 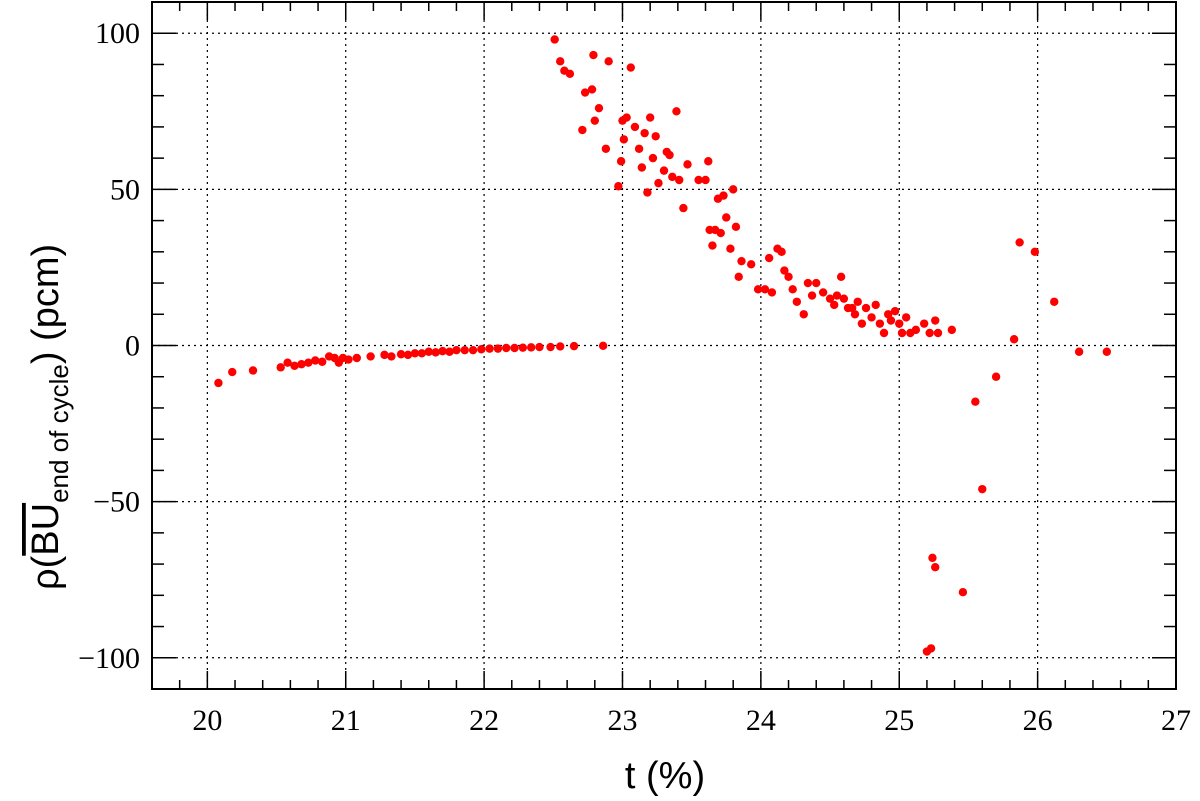 I want to click on x-tick-label: 24, so click(x=761, y=720).